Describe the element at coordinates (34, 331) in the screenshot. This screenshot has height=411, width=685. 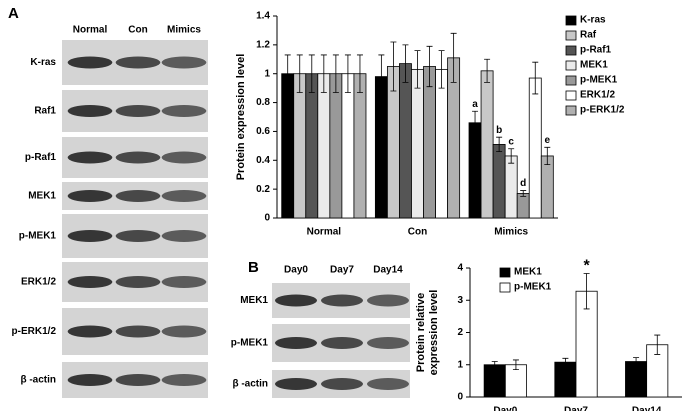
I see `row-label: p-ERK1/2` at that location.